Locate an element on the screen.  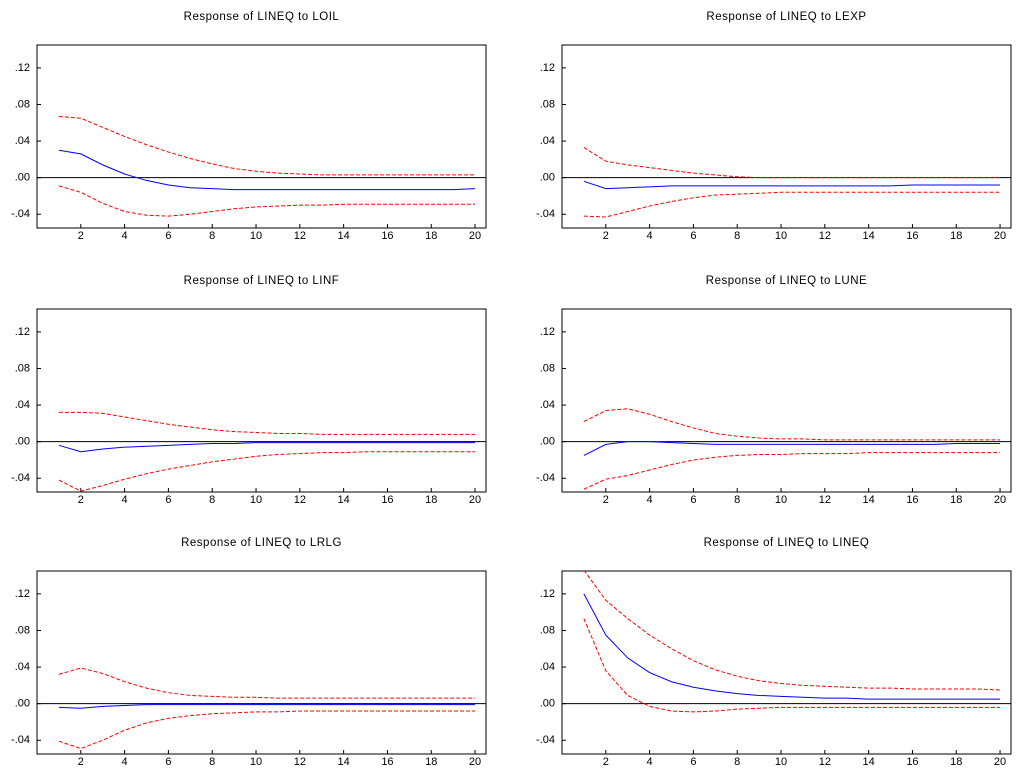
panel-title: Response of LINEQ to LUNE is located at coordinates (786, 281).